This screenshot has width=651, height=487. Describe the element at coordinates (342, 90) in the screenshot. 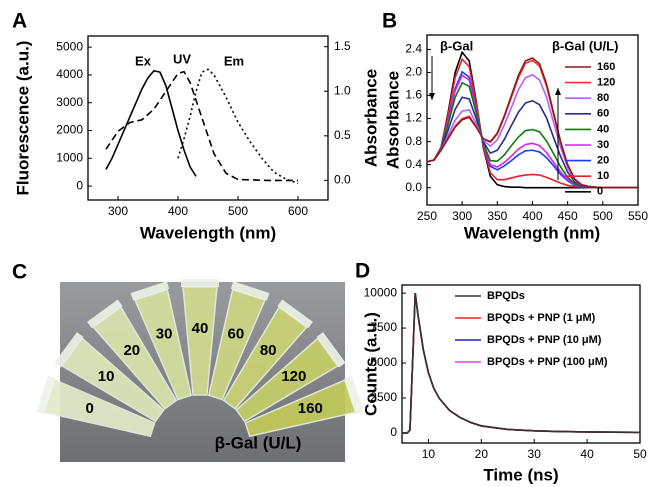

I see `y2-tick-label: 1.0` at that location.